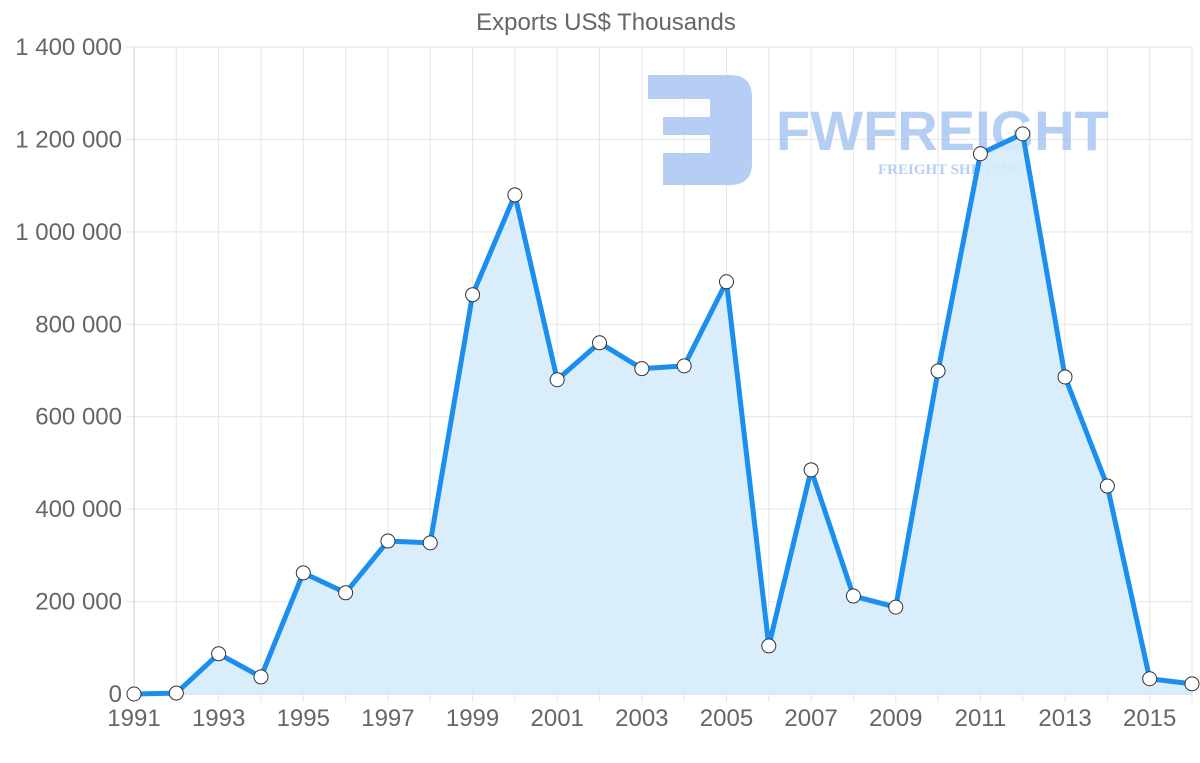 The width and height of the screenshot is (1200, 763). What do you see at coordinates (133, 718) in the screenshot?
I see `x-tick-label: 1991` at bounding box center [133, 718].